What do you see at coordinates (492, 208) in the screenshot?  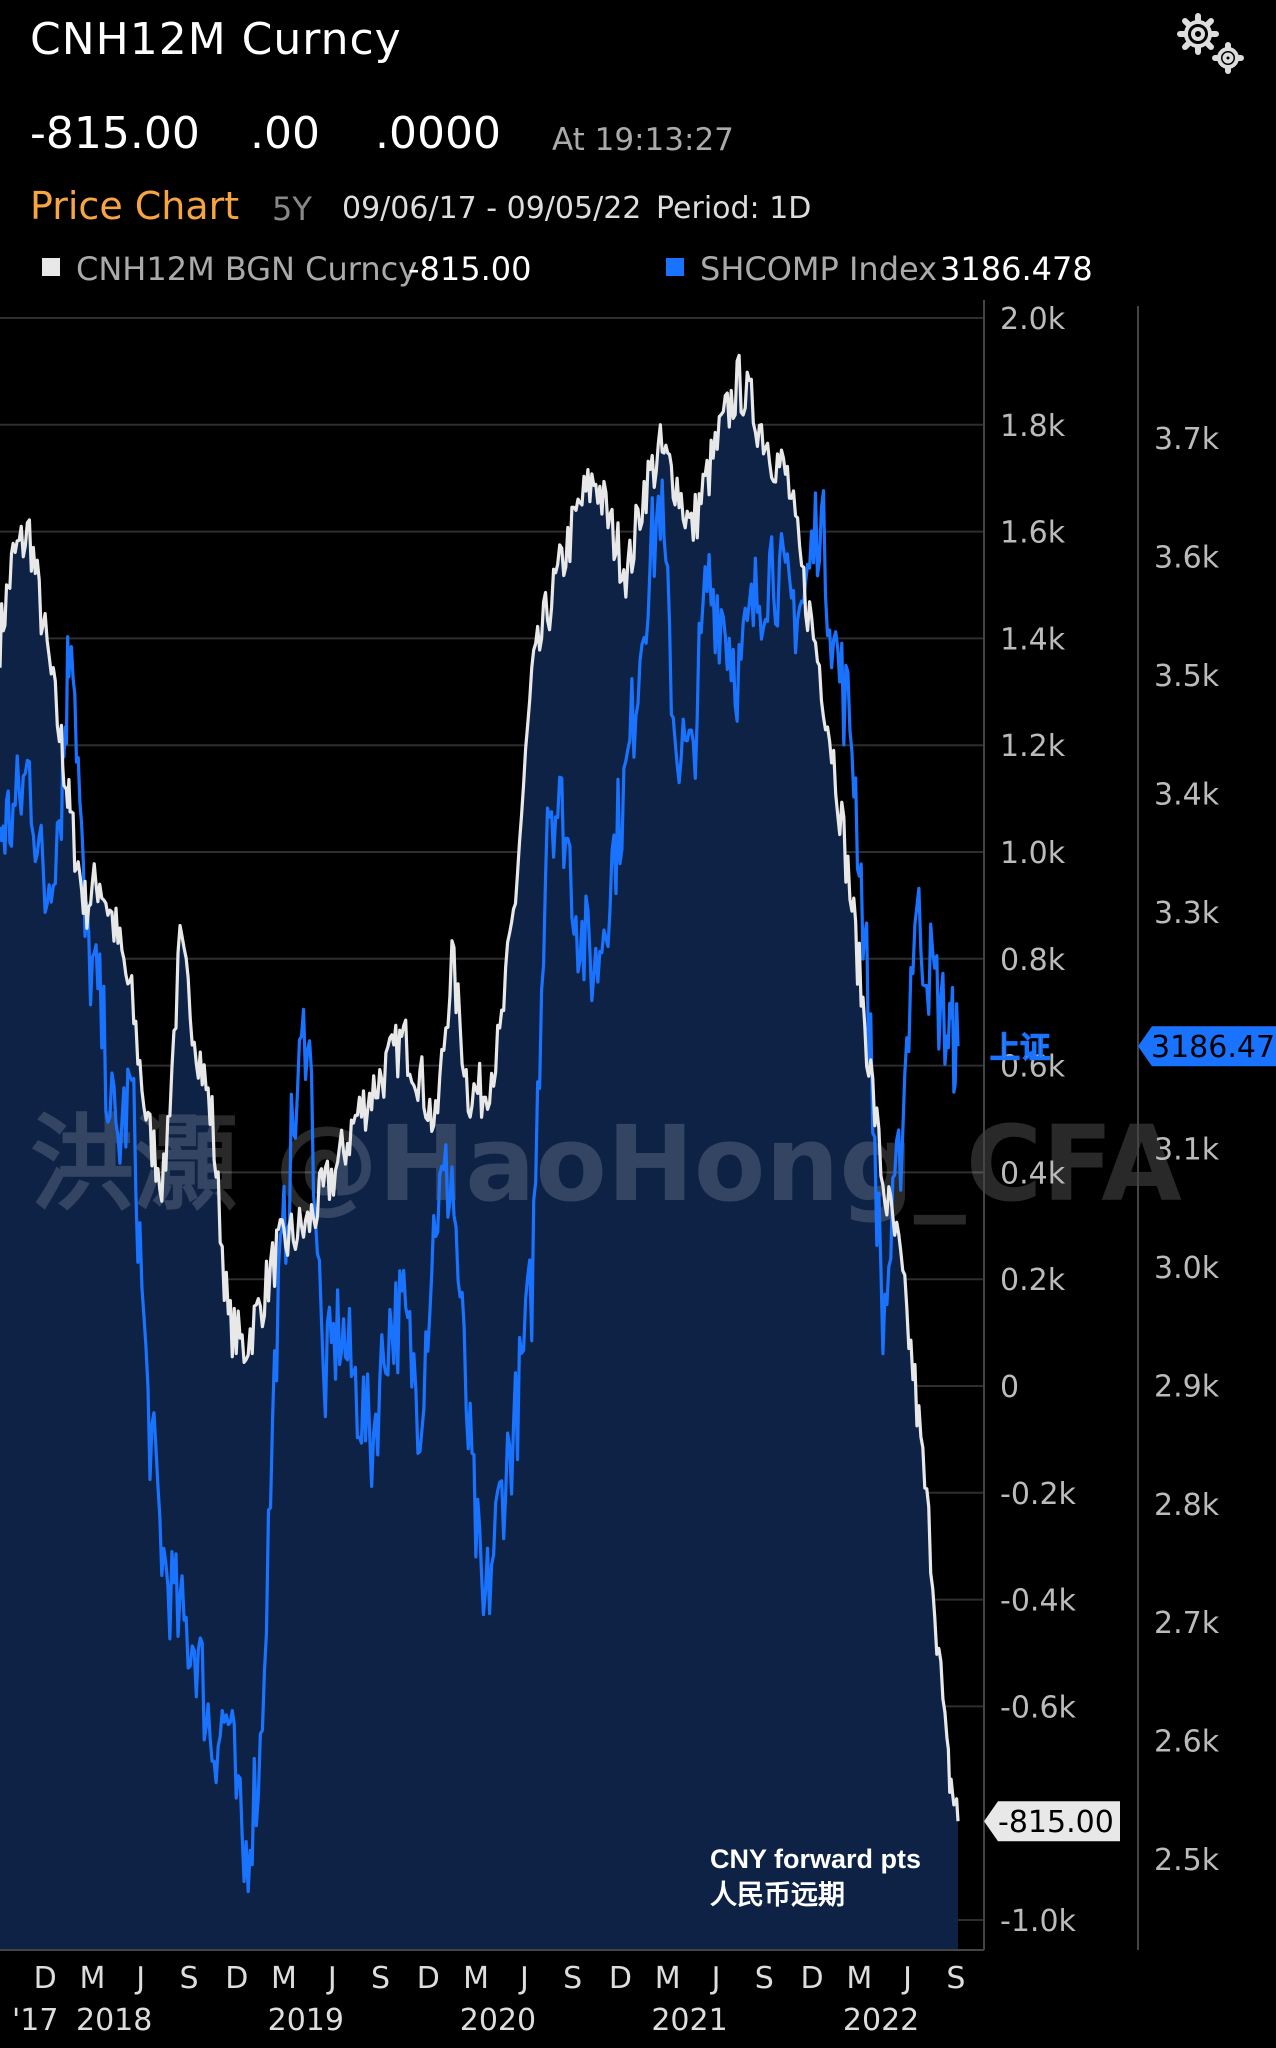 I see `date-range: 09/06/17 - 09/05/22` at bounding box center [492, 208].